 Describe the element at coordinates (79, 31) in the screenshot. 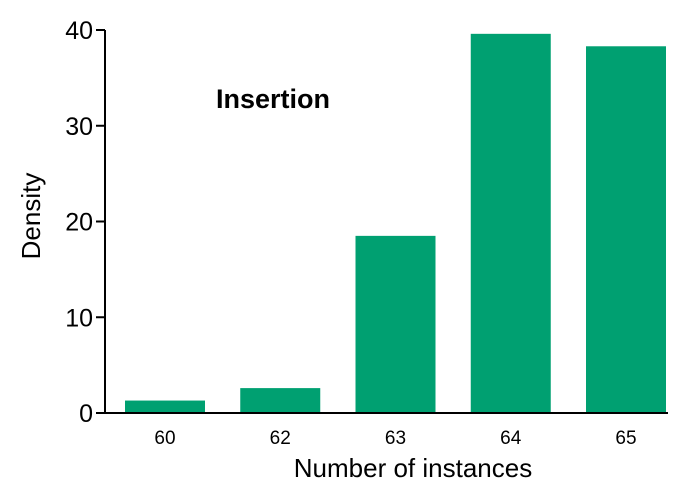

I see `y-tick-label-40: 40` at that location.